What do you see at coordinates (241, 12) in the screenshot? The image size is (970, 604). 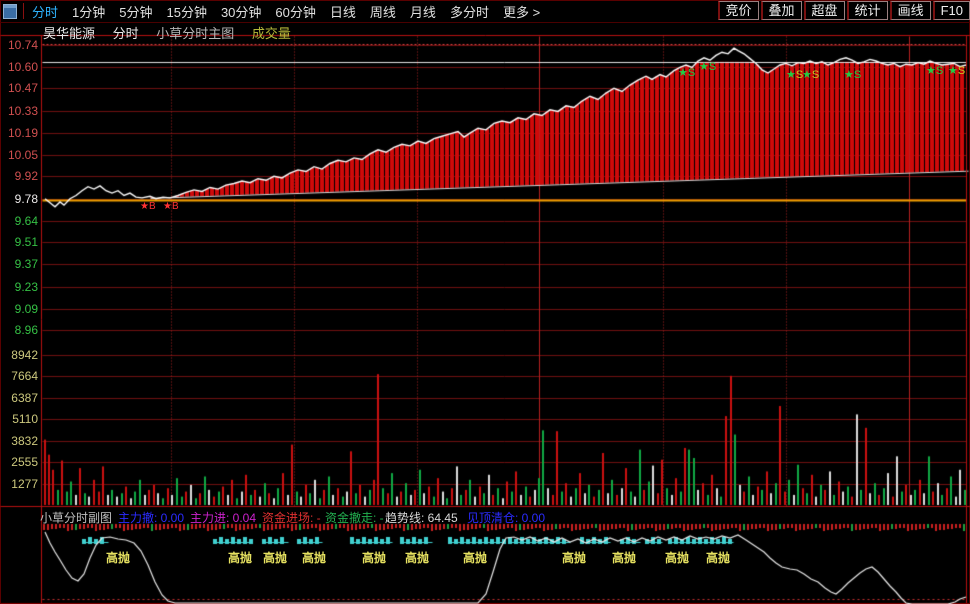 I see `period-tab-4: 30分钟` at bounding box center [241, 12].